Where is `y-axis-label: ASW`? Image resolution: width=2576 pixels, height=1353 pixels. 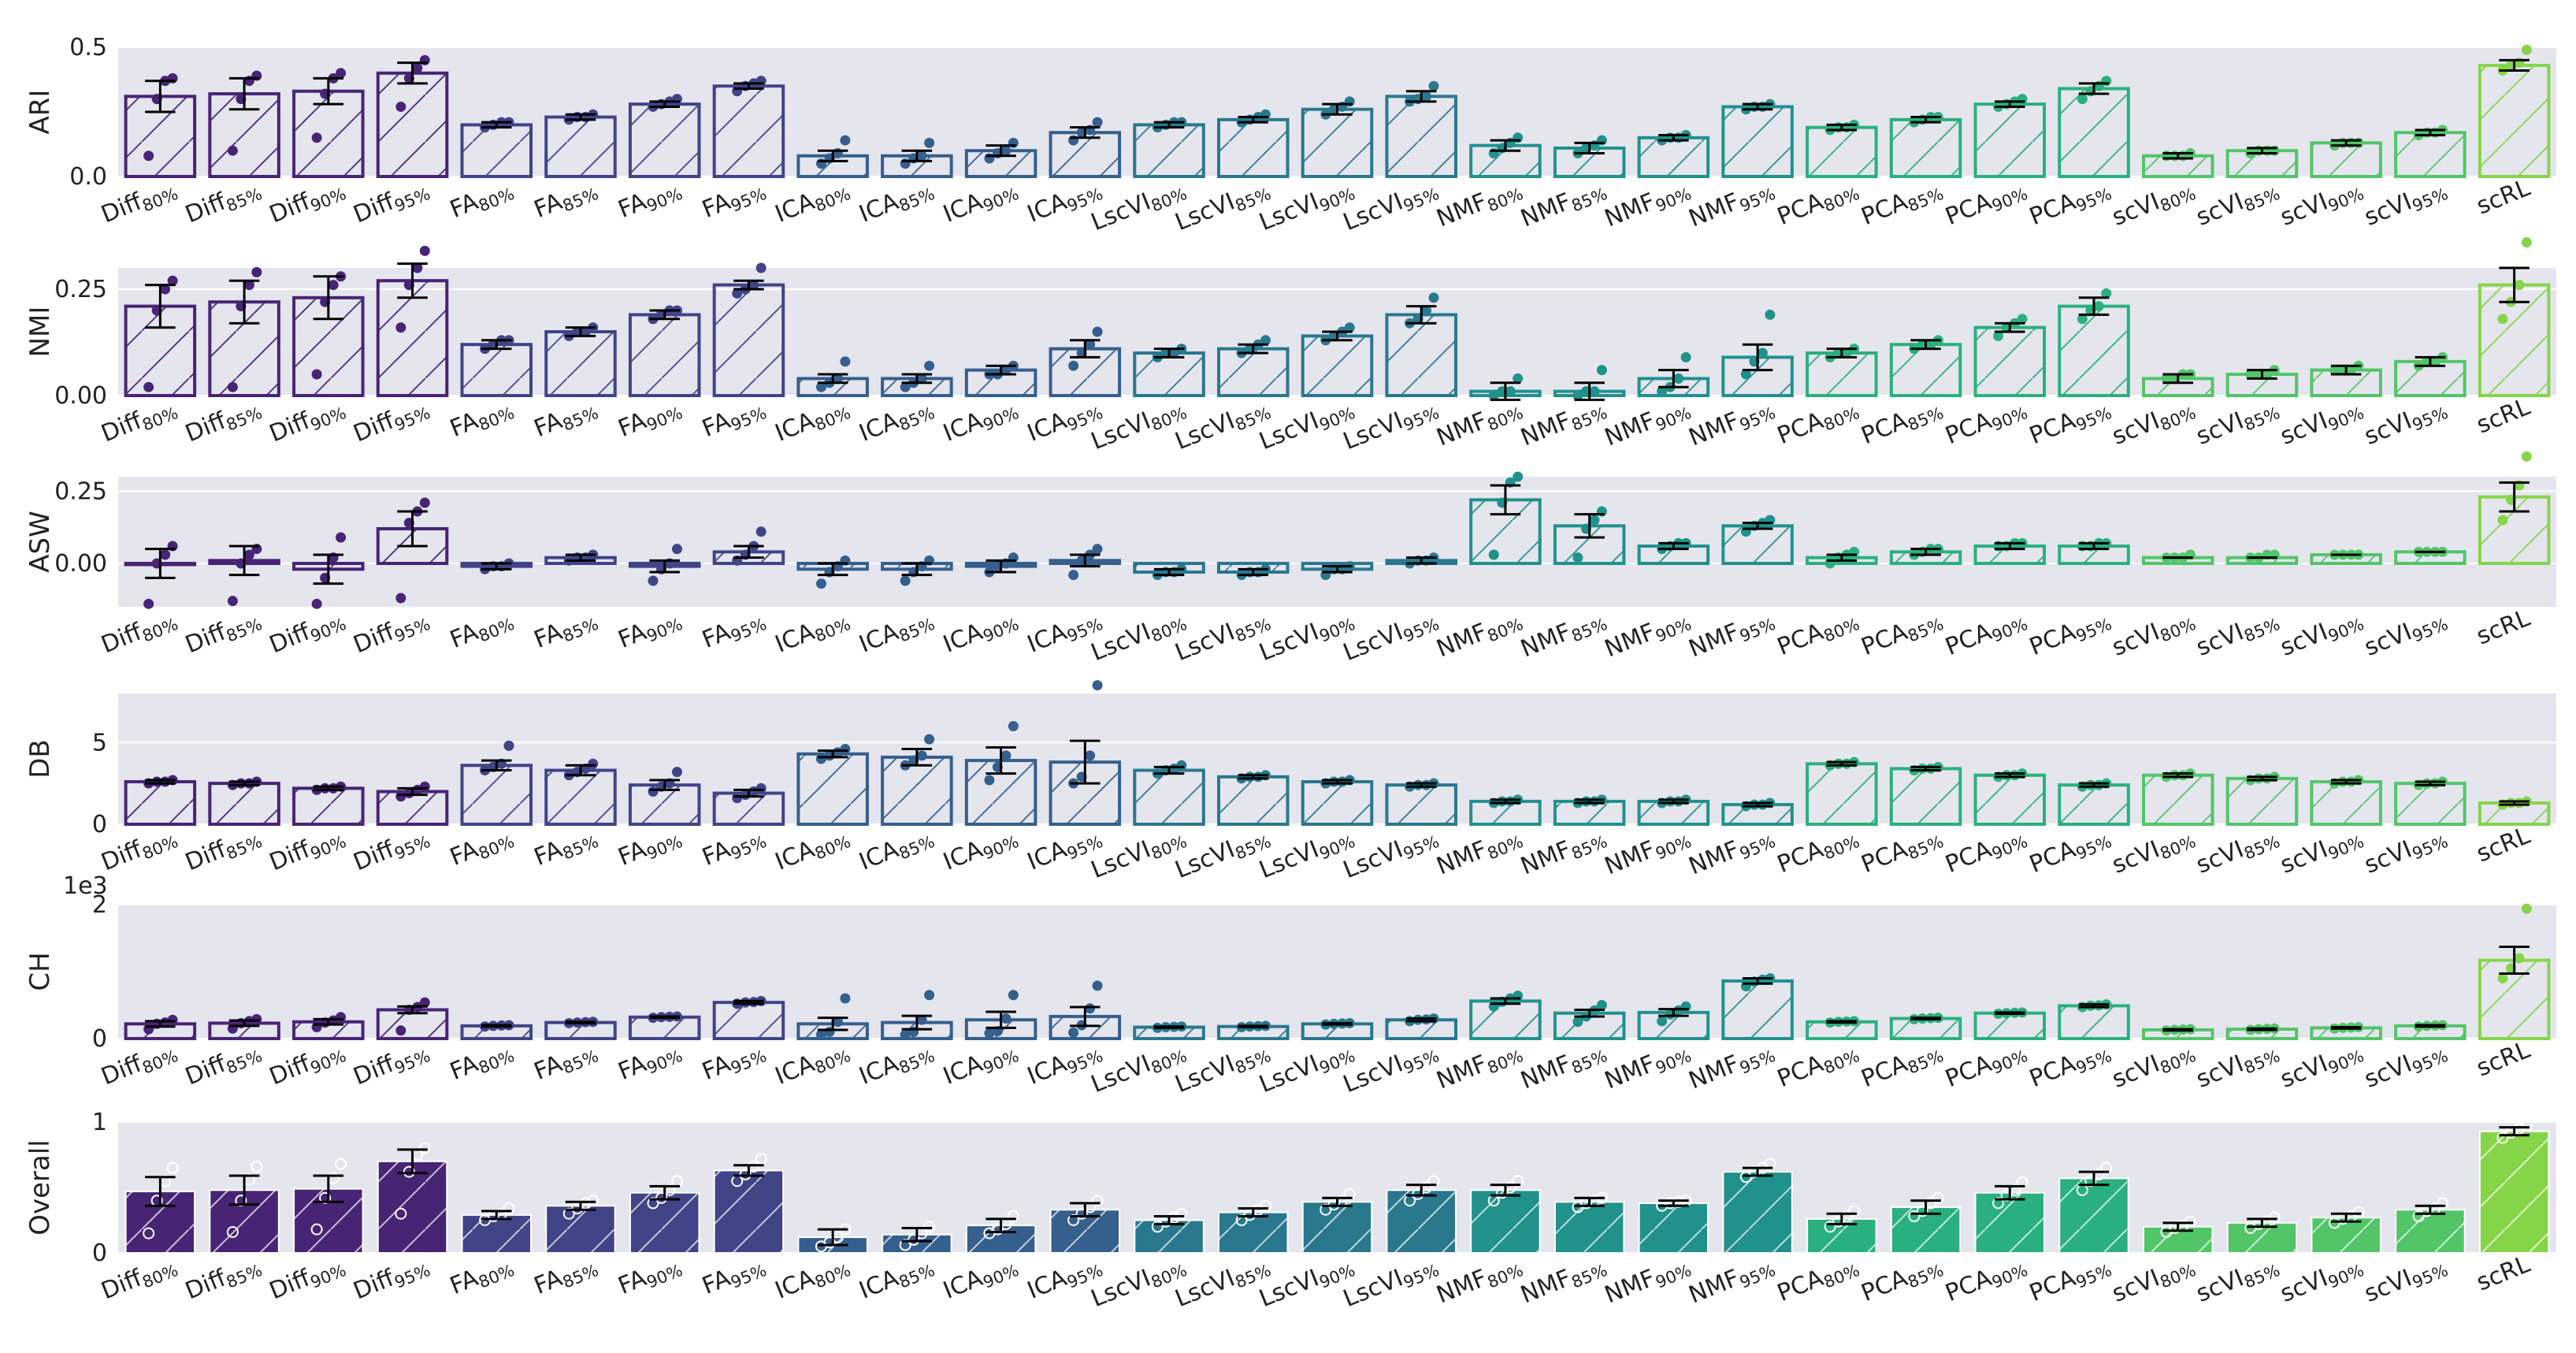
y-axis-label: ASW is located at coordinates (40, 541).